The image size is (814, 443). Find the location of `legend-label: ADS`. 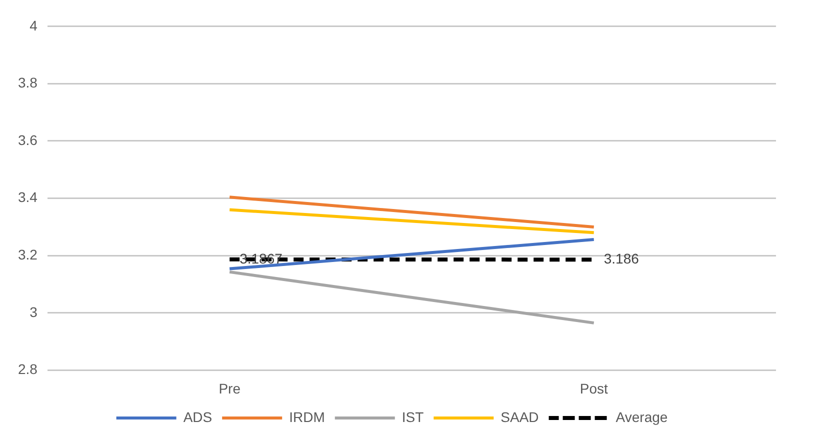

legend-label: ADS is located at coordinates (197, 416).